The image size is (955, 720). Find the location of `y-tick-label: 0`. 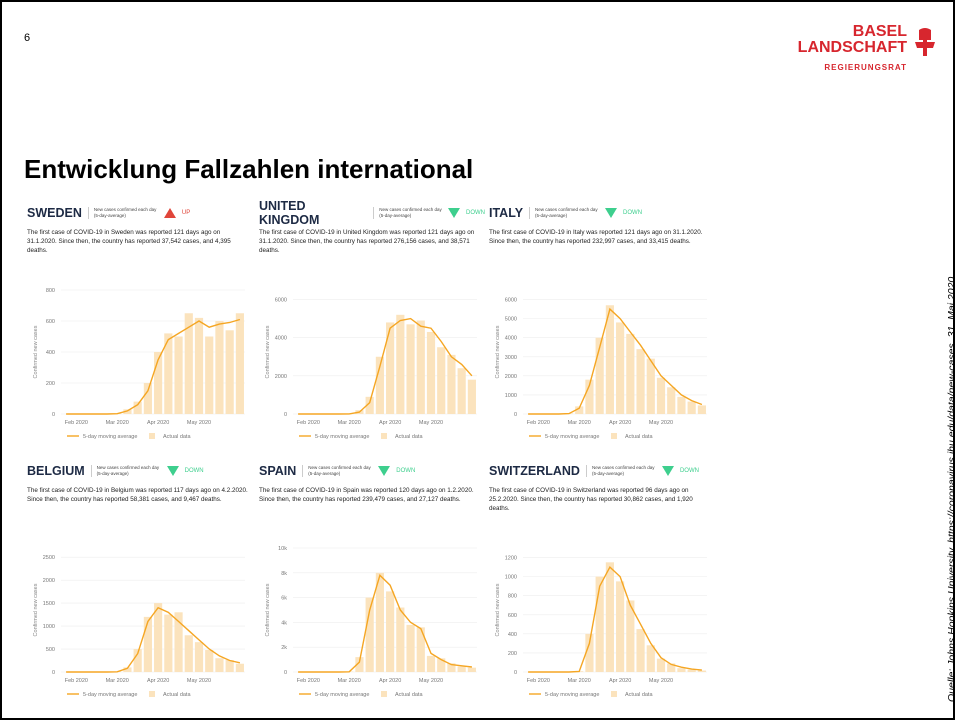

y-tick-label: 0 is located at coordinates (285, 415).